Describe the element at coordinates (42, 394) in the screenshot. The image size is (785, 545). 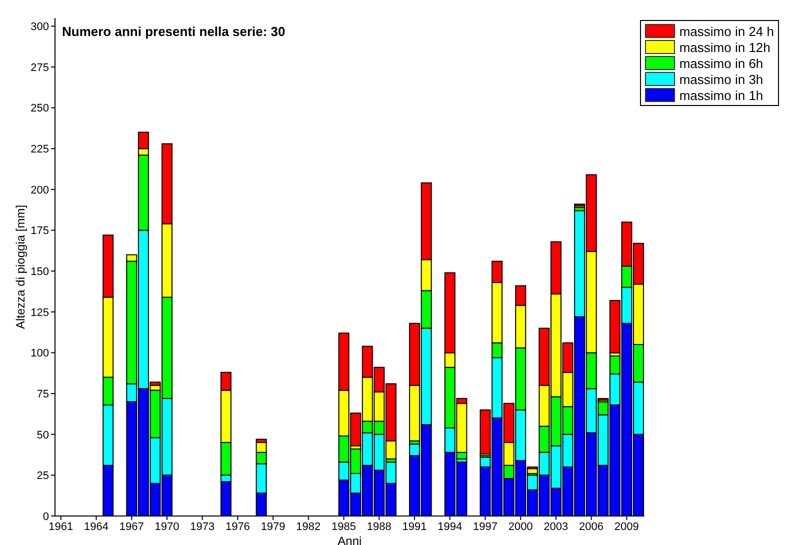
I see `y-tick-label: 75` at that location.